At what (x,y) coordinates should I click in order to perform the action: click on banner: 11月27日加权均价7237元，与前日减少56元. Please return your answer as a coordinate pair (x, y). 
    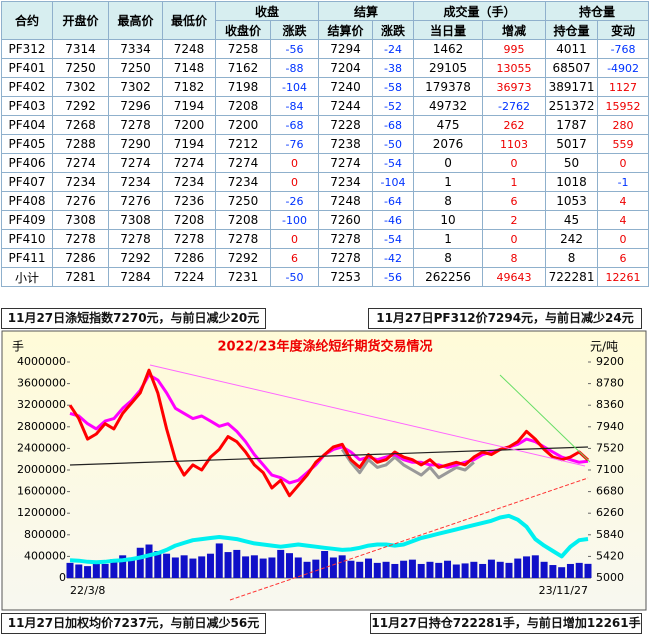
    Looking at the image, I should click on (133, 623).